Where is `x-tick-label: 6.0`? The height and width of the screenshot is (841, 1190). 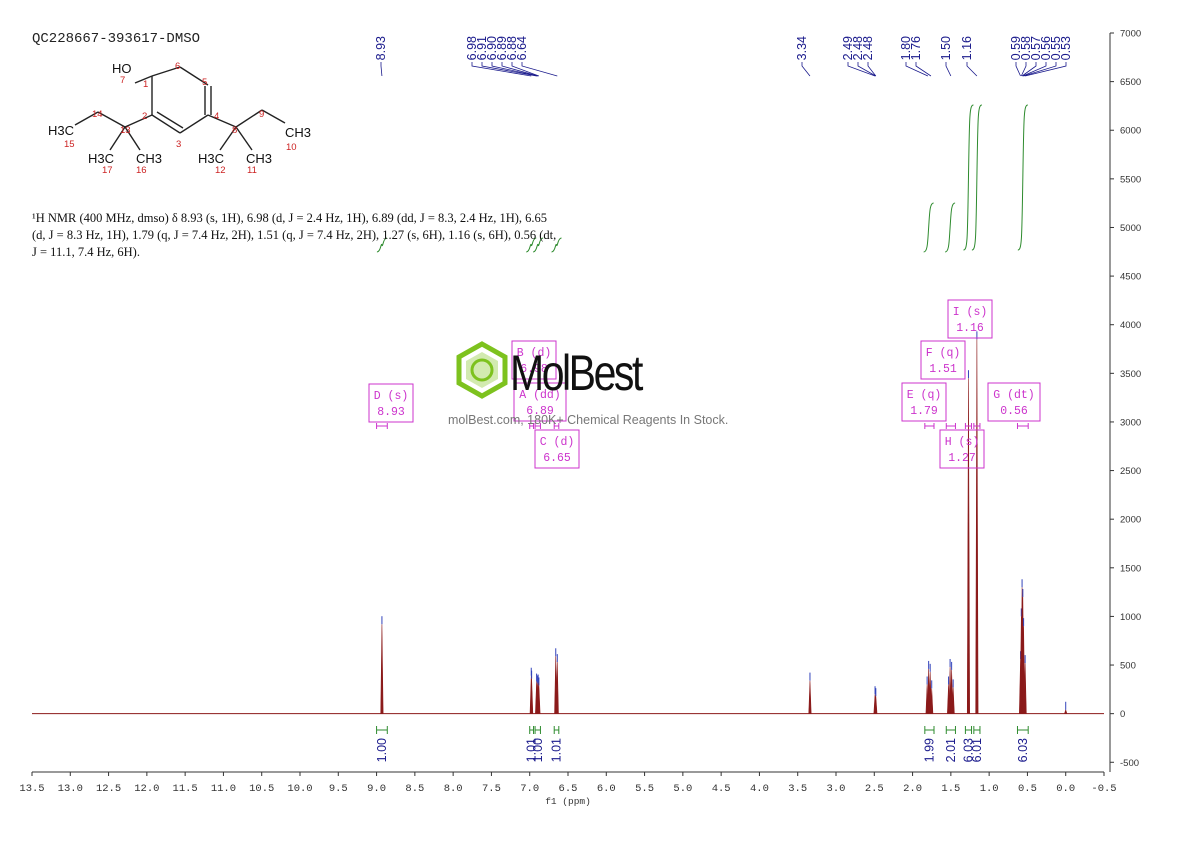 x-tick-label: 6.0 is located at coordinates (606, 789).